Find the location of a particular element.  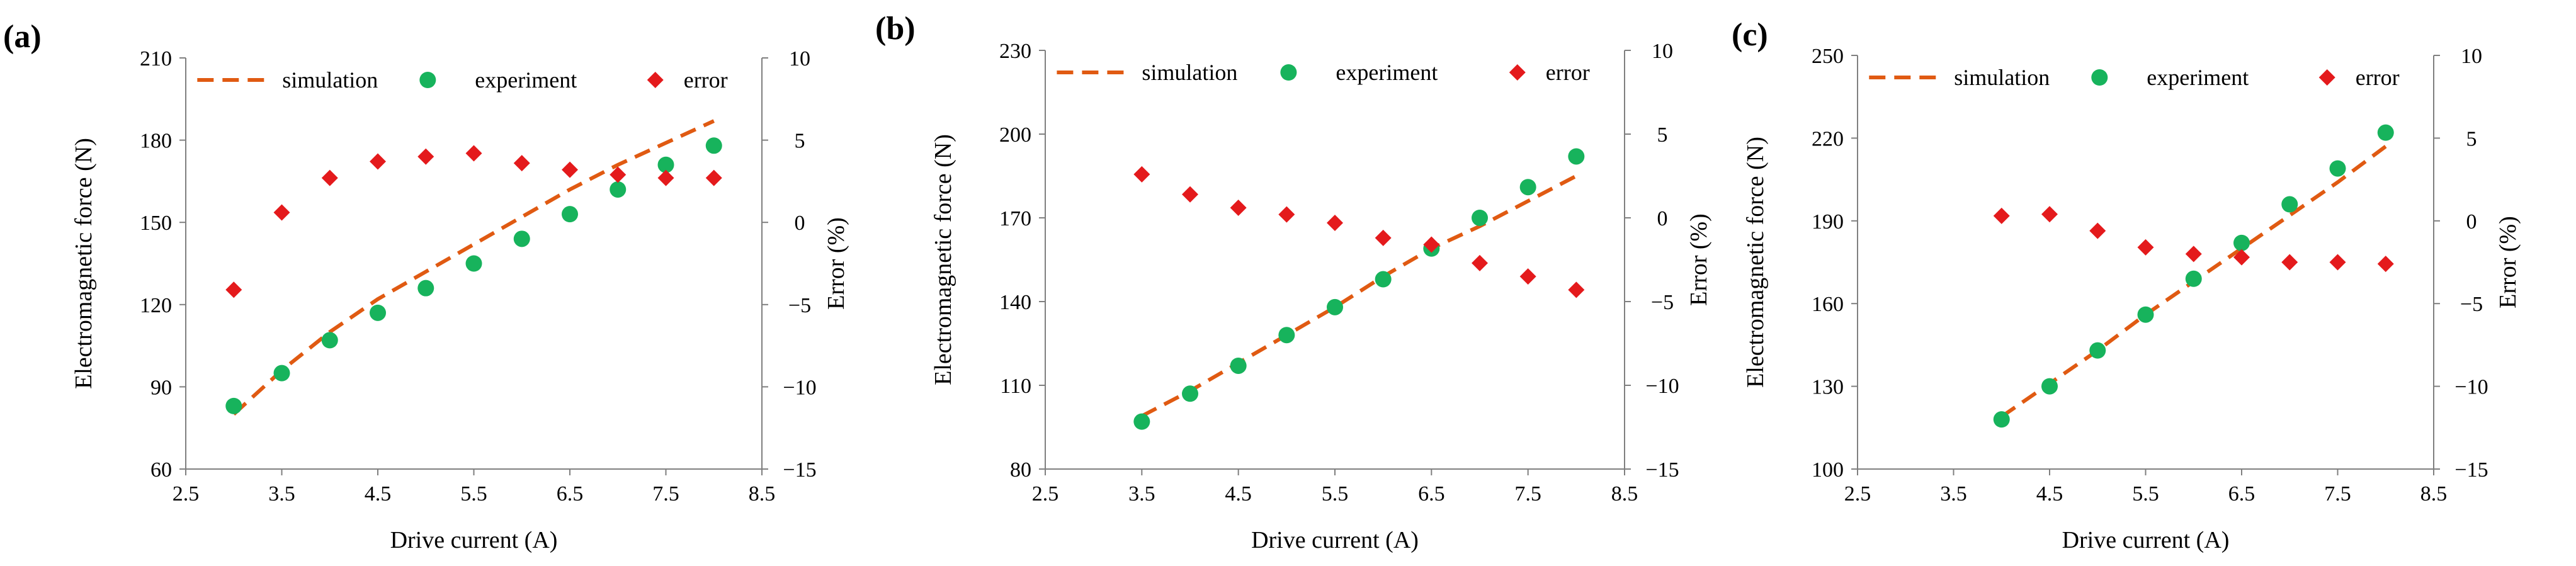

panel-label: (b) is located at coordinates (895, 29).